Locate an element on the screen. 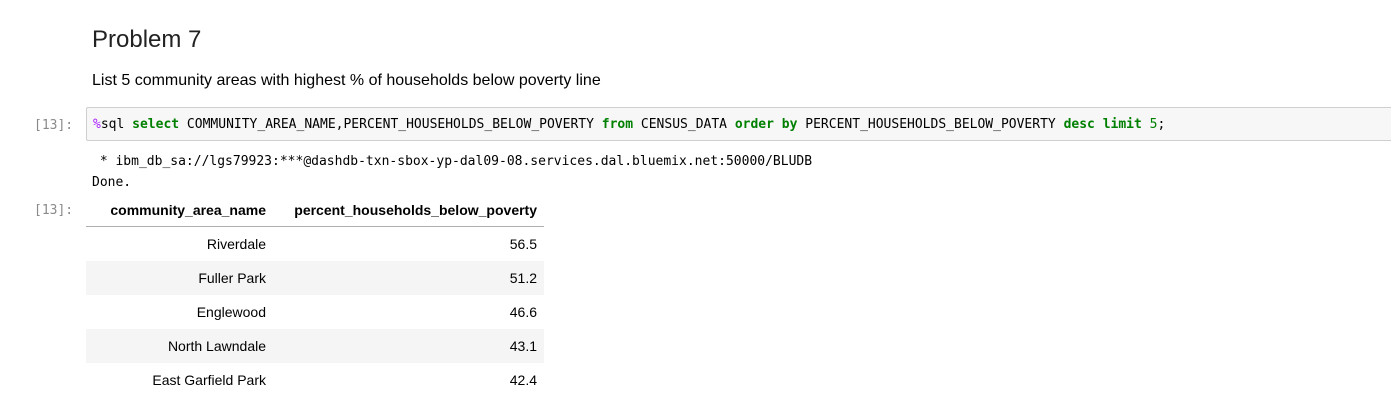 This screenshot has height=410, width=1391. code-token-name: sql is located at coordinates (116, 124).